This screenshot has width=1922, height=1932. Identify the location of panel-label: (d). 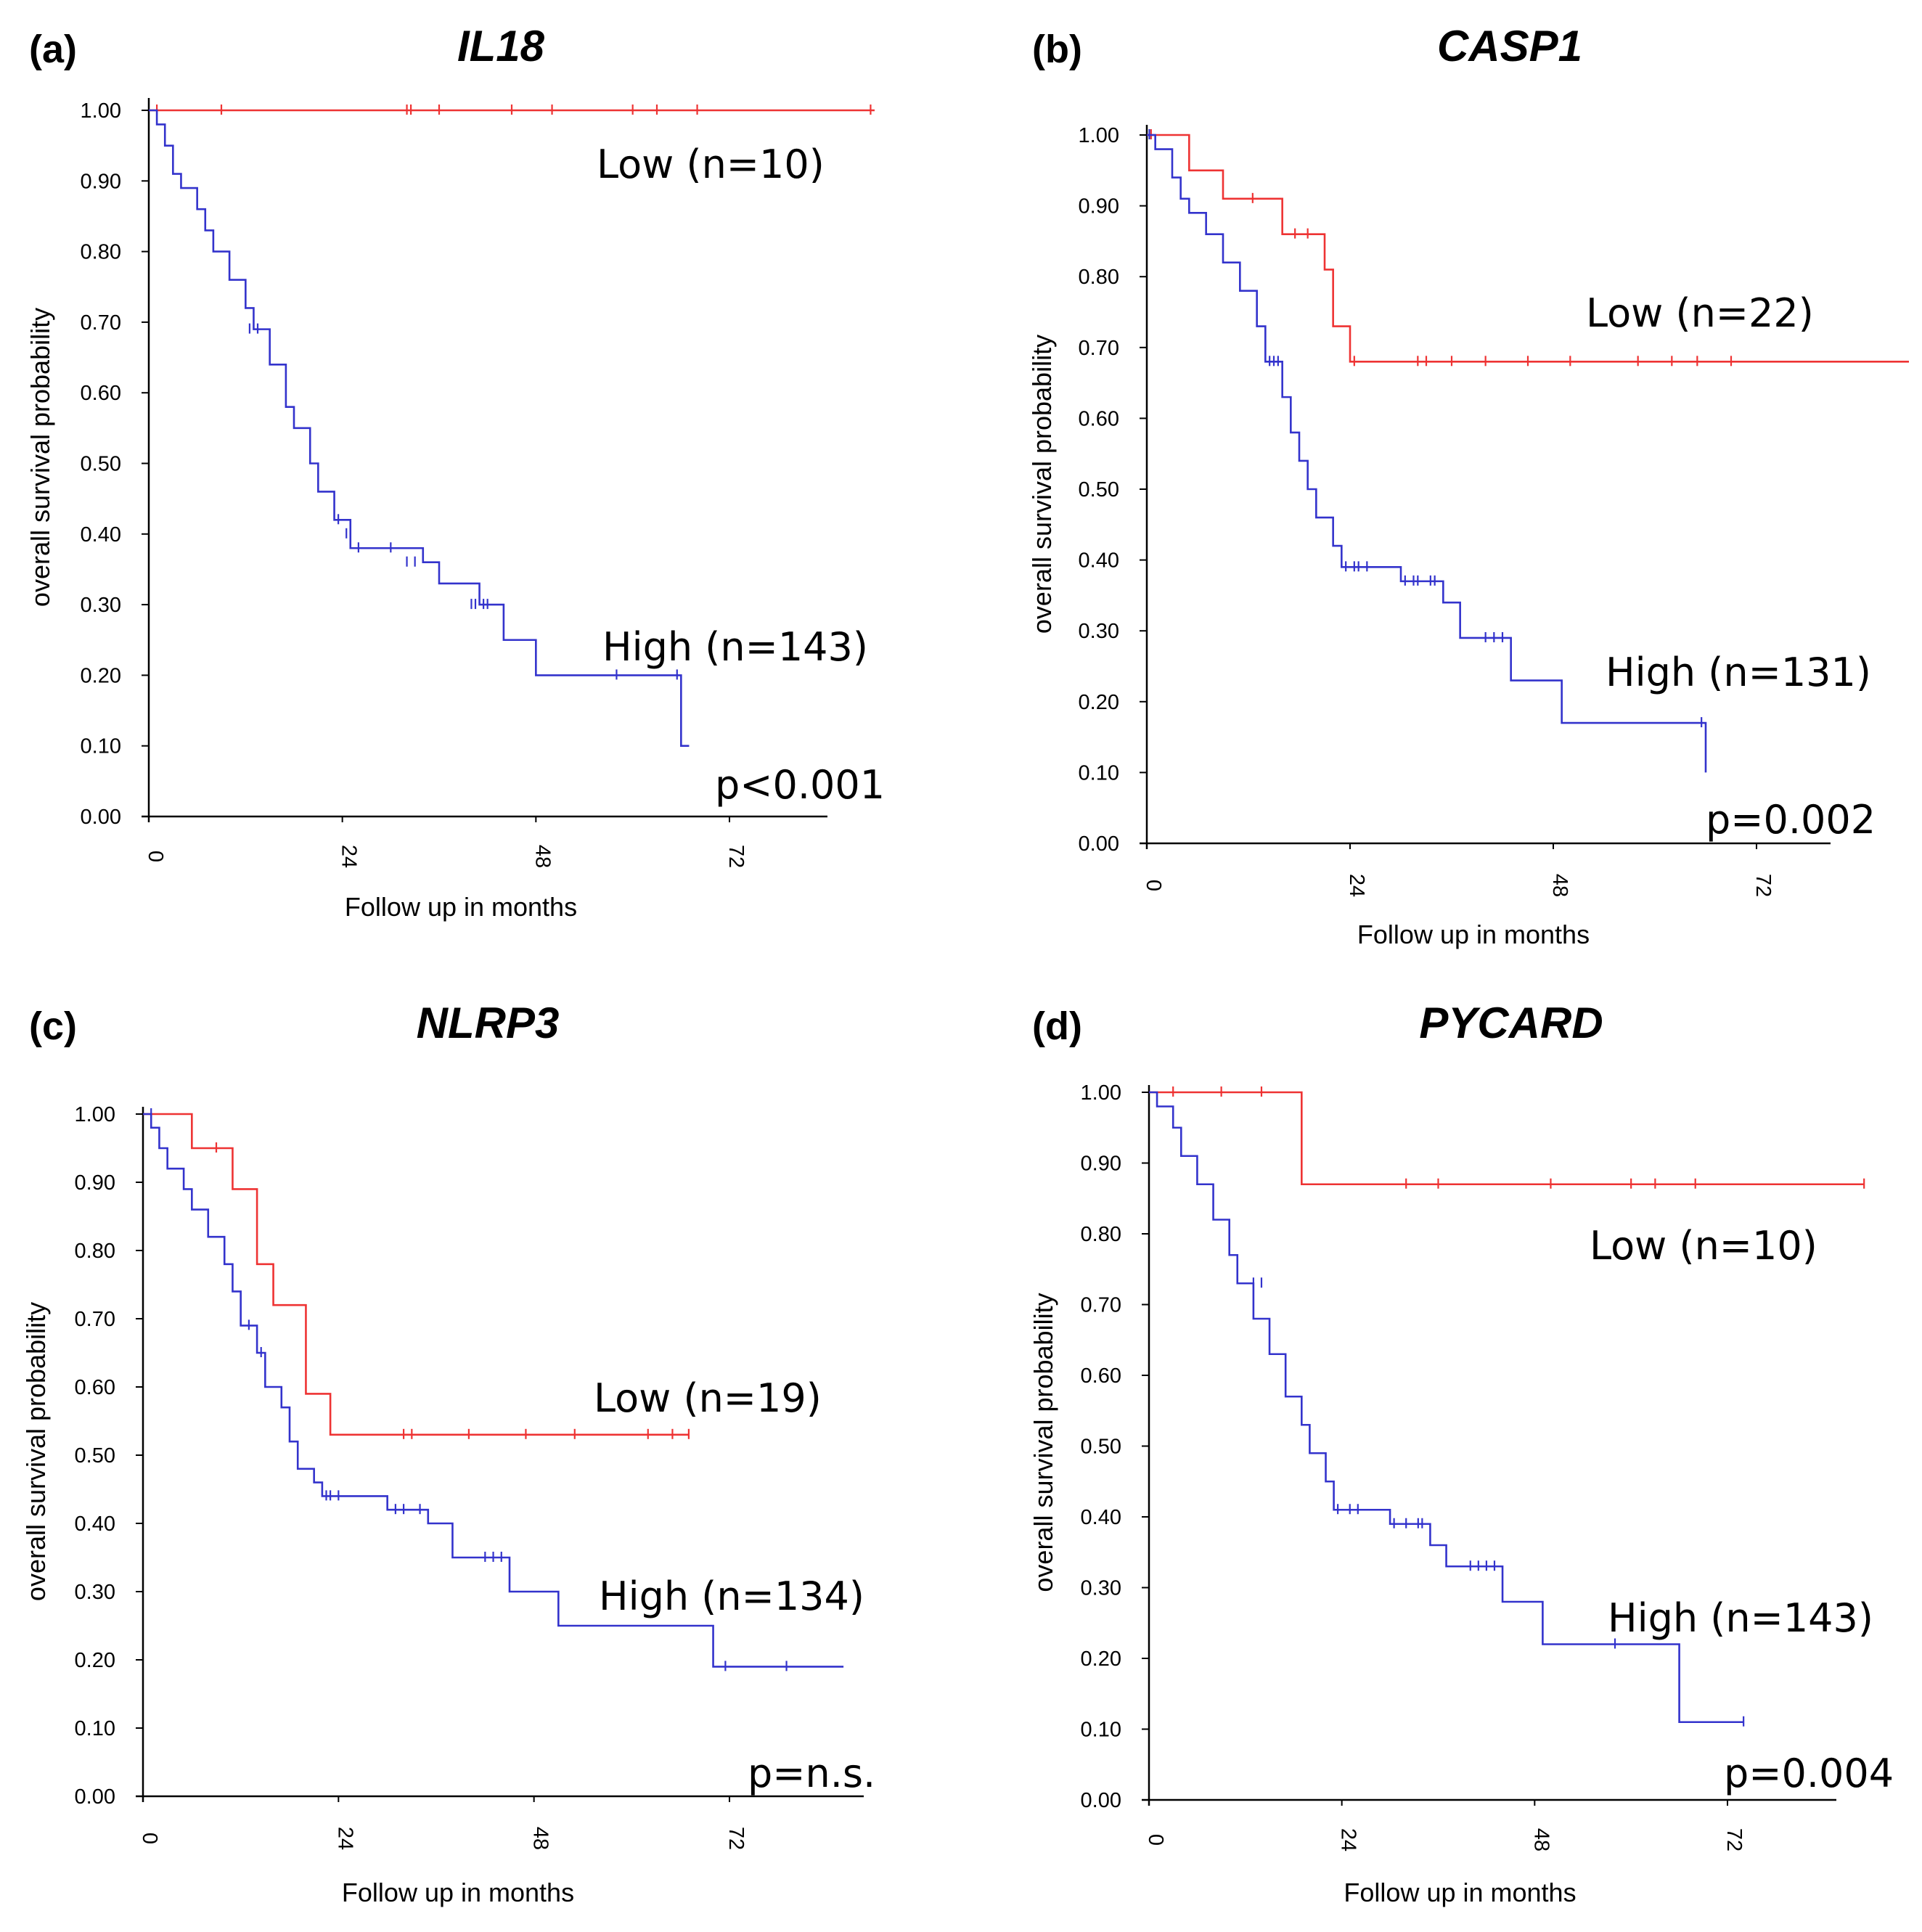
(1057, 1026).